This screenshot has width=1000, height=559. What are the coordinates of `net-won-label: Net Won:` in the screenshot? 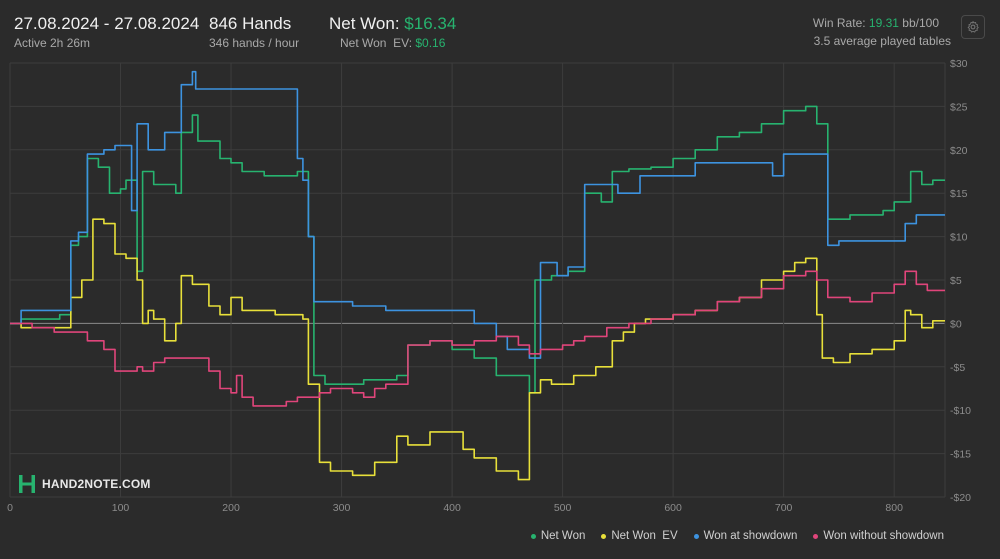 It's located at (364, 23).